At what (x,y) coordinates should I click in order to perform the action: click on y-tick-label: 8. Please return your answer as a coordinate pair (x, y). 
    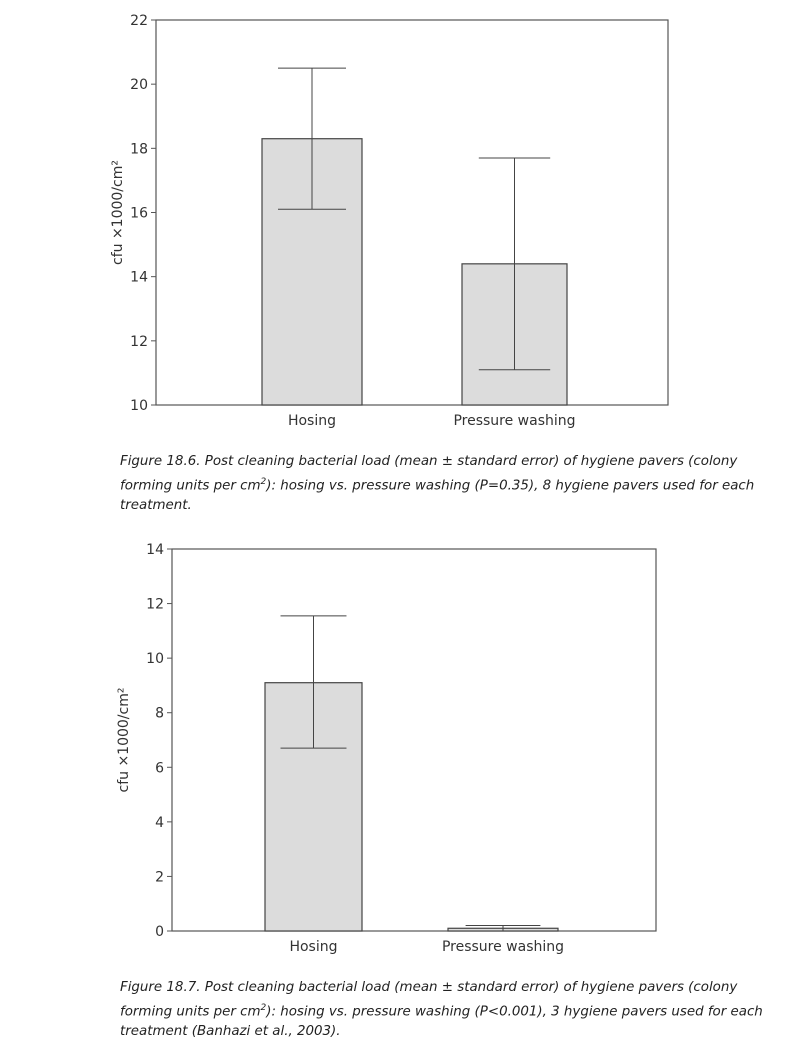
    Looking at the image, I should click on (159, 714).